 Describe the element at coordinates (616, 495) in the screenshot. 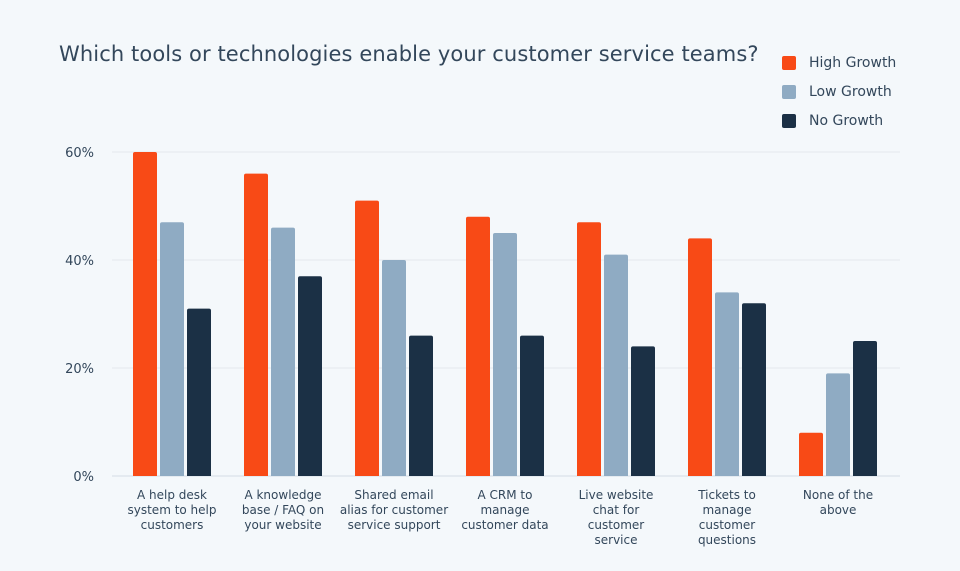

I see `x-category-line: Live website` at that location.